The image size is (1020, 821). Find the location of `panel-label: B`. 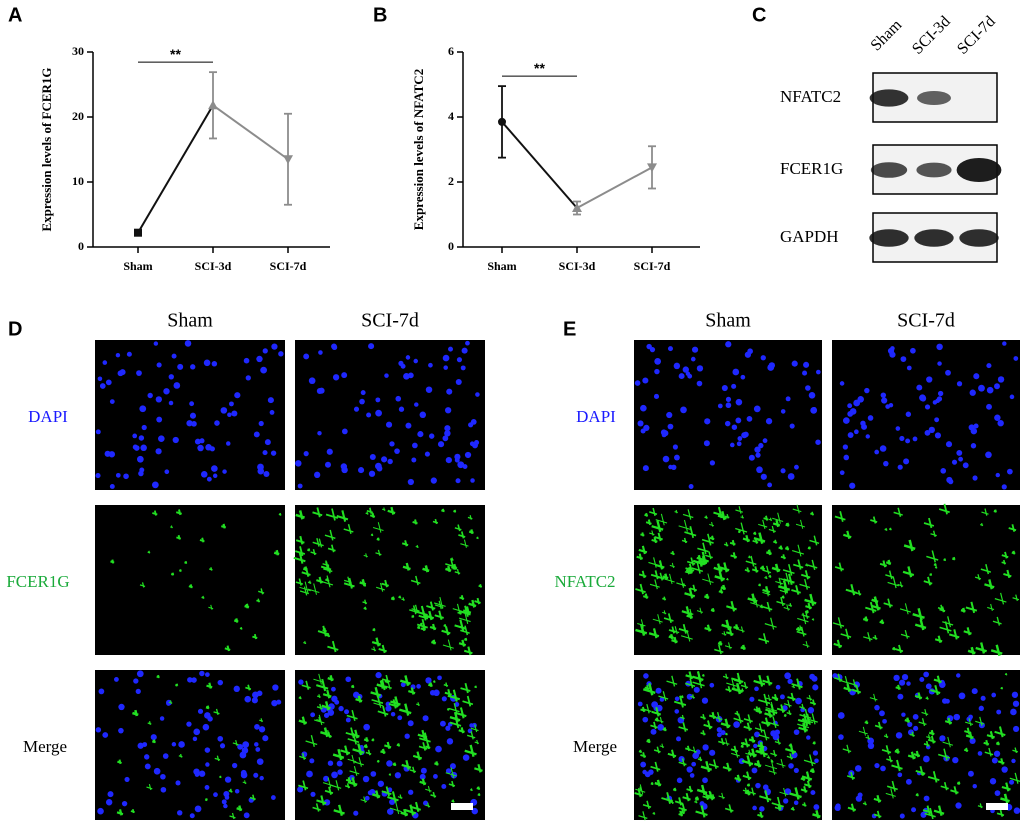

panel-label: B is located at coordinates (380, 15).